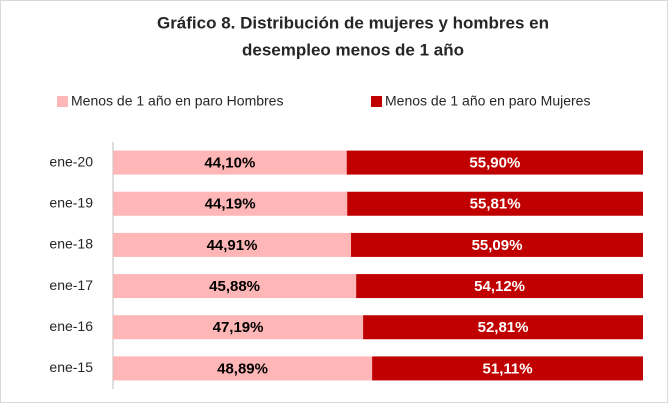  What do you see at coordinates (71, 202) in the screenshot?
I see `y-tick-label: ene-19` at bounding box center [71, 202].